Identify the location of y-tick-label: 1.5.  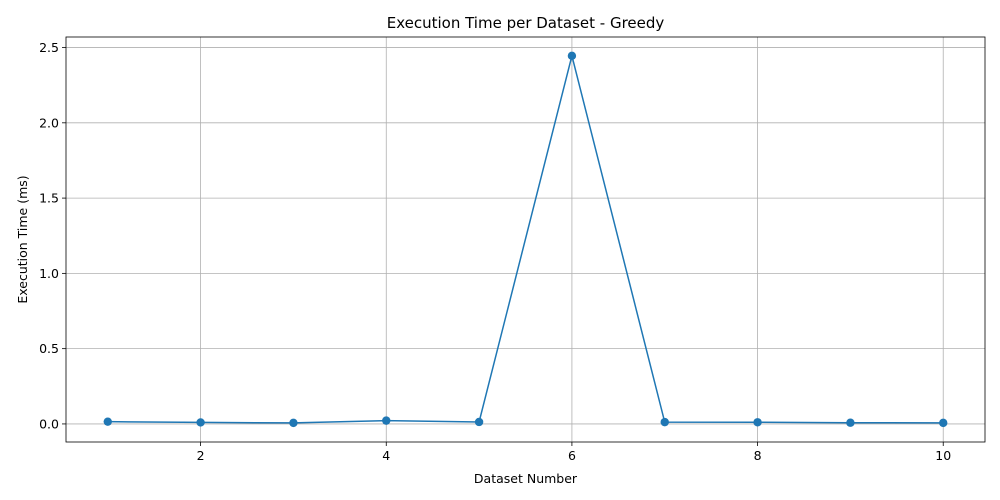
(49, 198).